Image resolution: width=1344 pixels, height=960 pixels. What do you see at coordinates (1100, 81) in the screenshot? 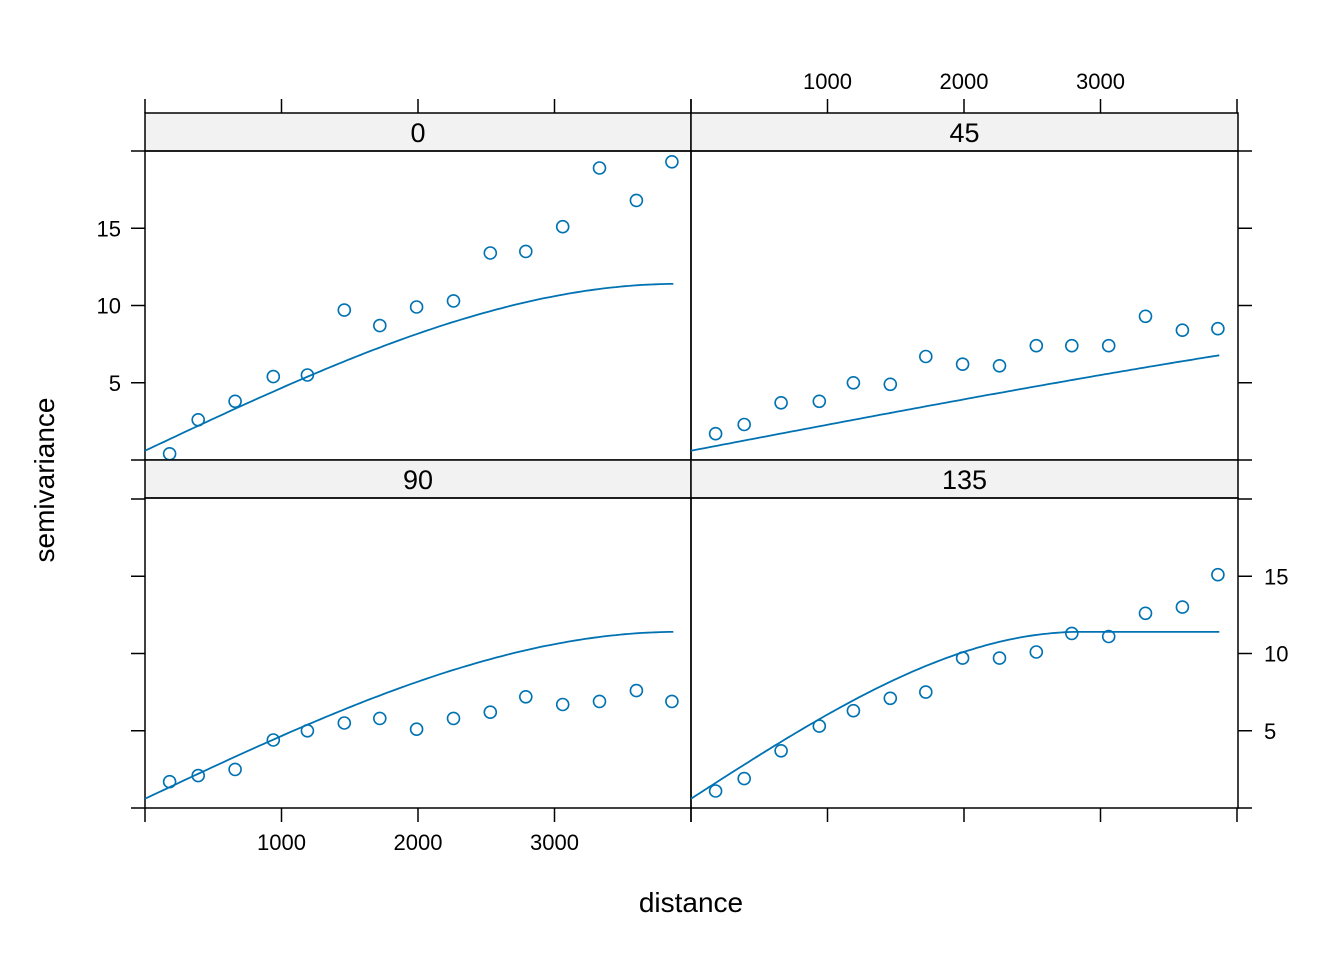
I see `top-x-axis-right-tick-label: 3000` at bounding box center [1100, 81].